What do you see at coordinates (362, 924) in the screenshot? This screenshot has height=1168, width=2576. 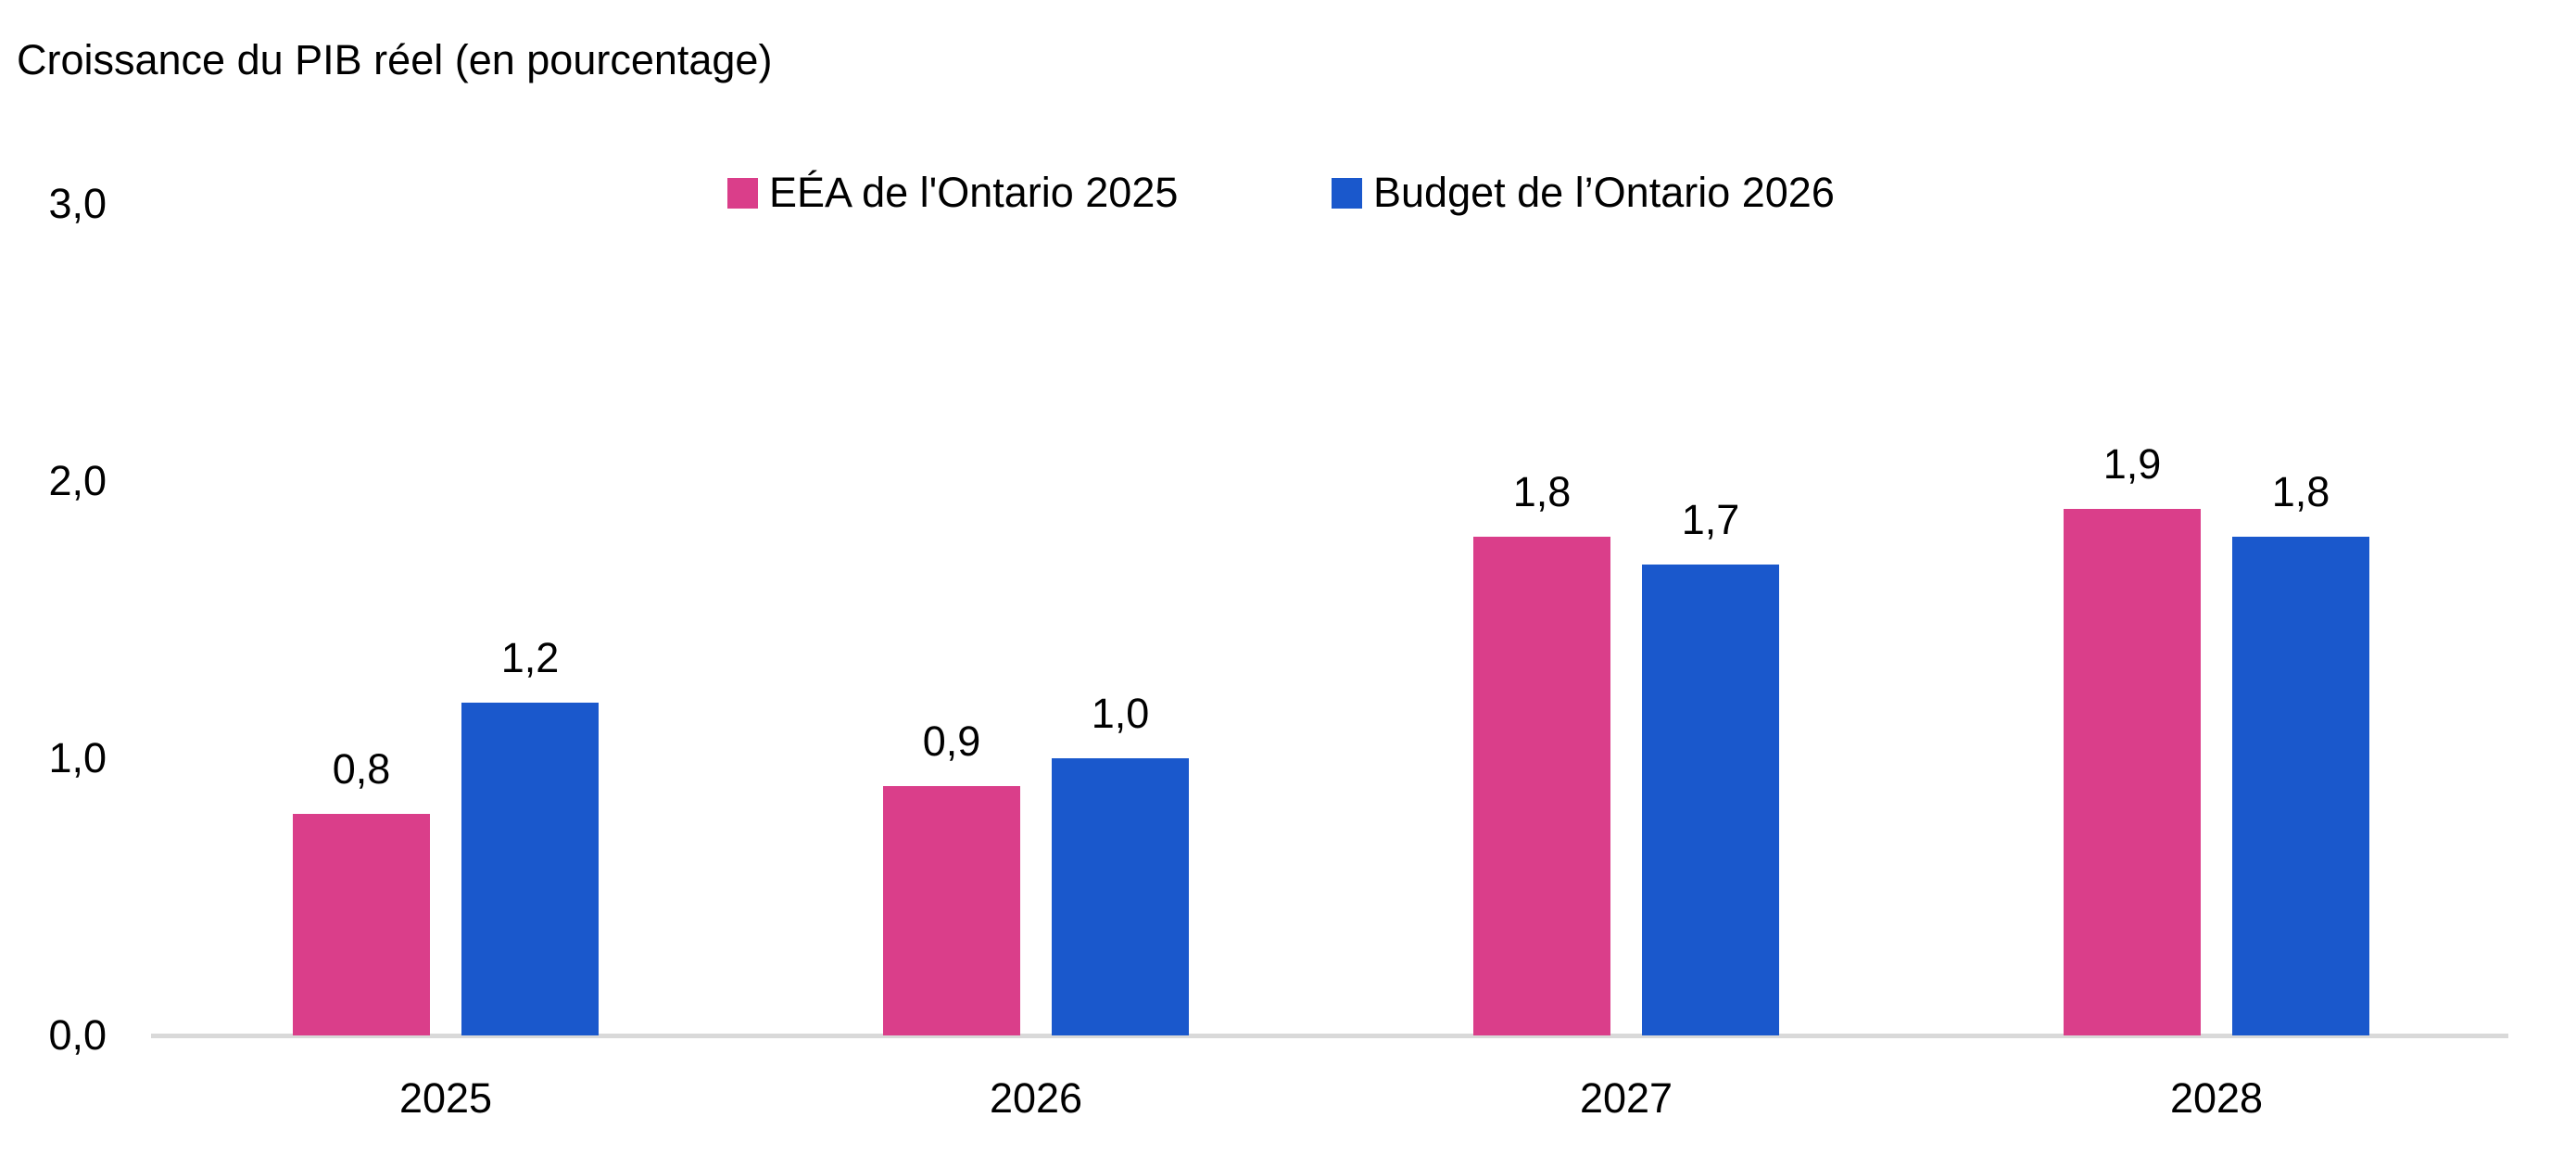 I see `bar-eea-2025` at bounding box center [362, 924].